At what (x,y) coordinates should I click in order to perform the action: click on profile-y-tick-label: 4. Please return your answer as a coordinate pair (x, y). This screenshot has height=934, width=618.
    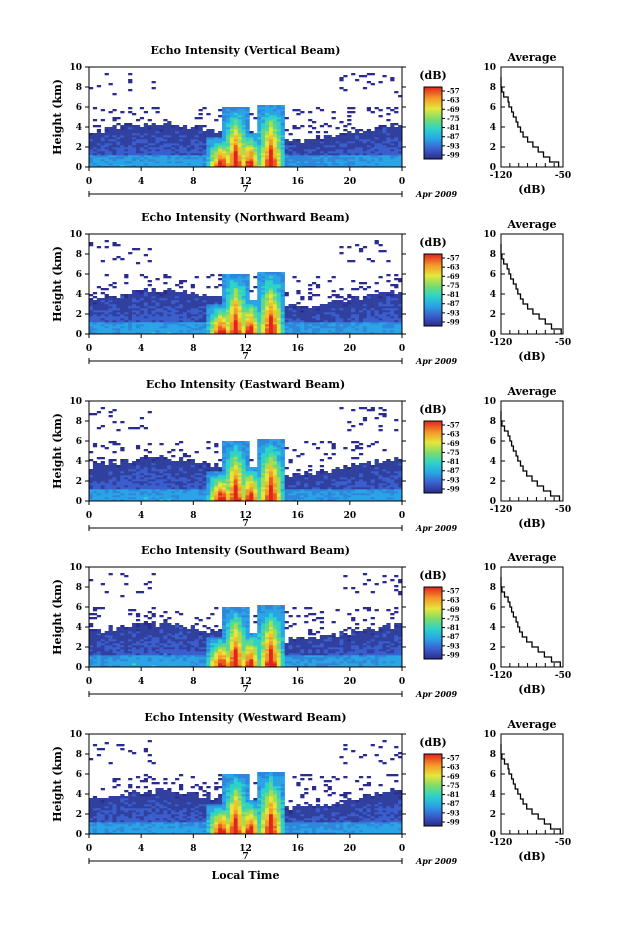
    Looking at the image, I should click on (493, 462).